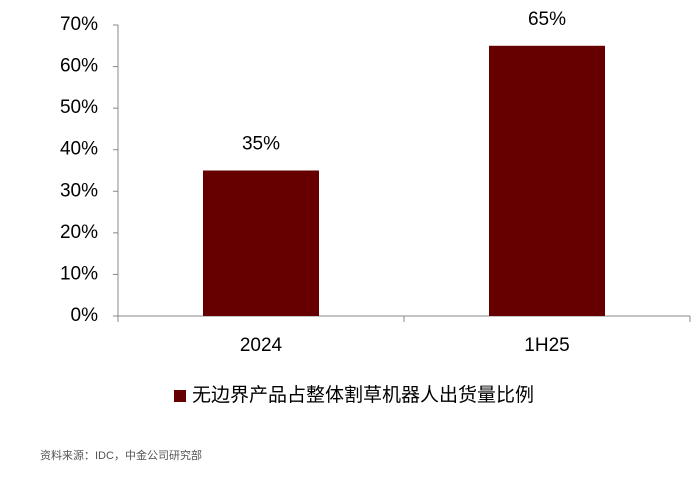  Describe the element at coordinates (363, 395) in the screenshot. I see `legend-label: 无边界产品占整体割草机器人出货量比例` at that location.